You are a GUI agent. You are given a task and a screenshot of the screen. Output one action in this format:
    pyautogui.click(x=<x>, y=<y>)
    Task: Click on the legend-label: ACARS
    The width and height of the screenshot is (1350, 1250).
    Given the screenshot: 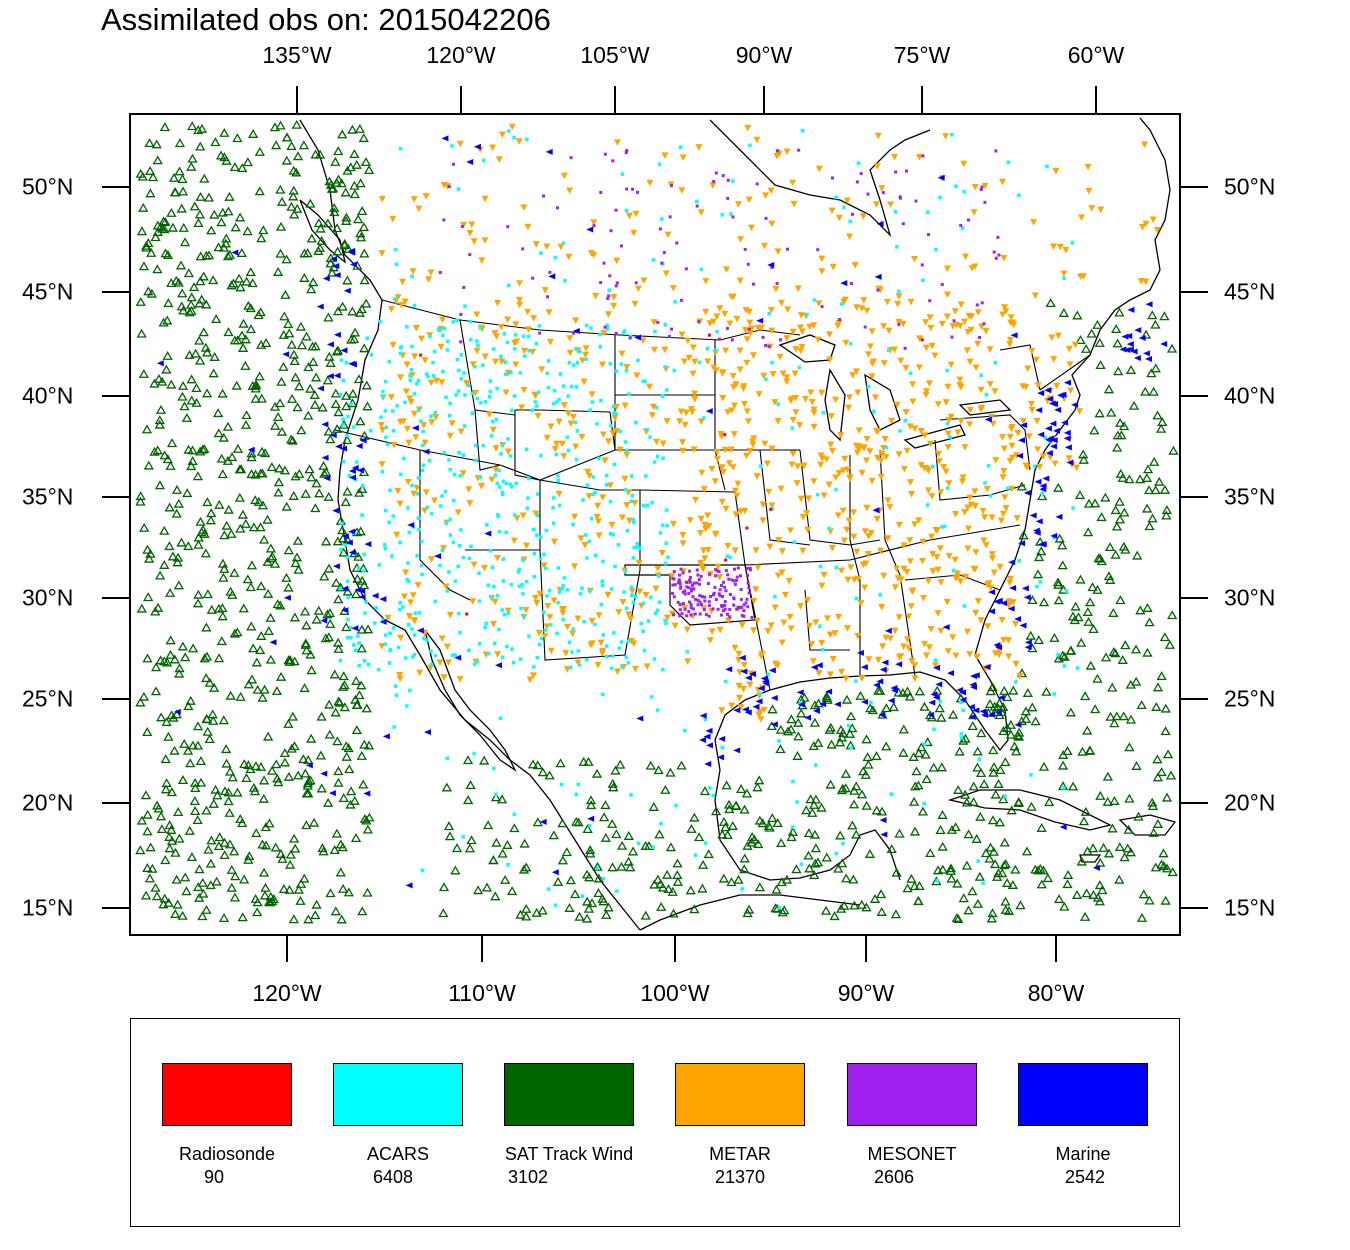 What is the action you would take?
    pyautogui.click(x=398, y=1154)
    